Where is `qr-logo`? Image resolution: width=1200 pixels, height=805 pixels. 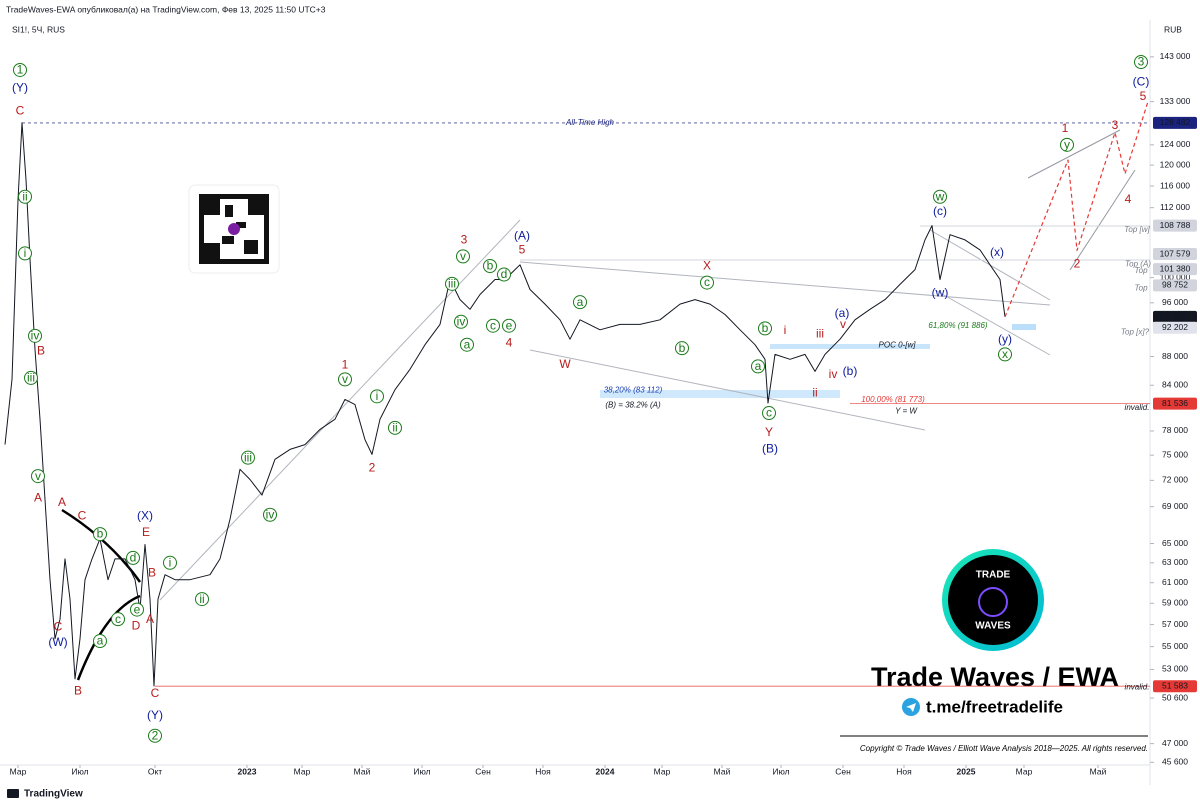
qr-logo is located at coordinates (234, 229).